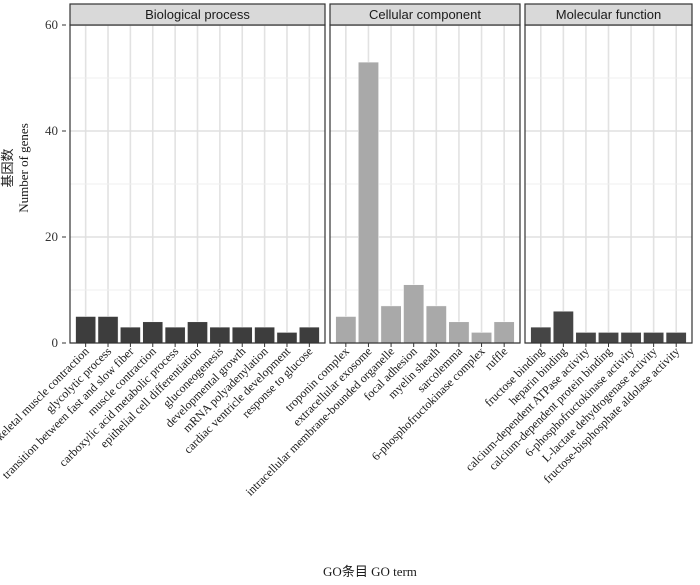 The height and width of the screenshot is (585, 700). Describe the element at coordinates (51, 236) in the screenshot. I see `y-tick-label: 20` at that location.